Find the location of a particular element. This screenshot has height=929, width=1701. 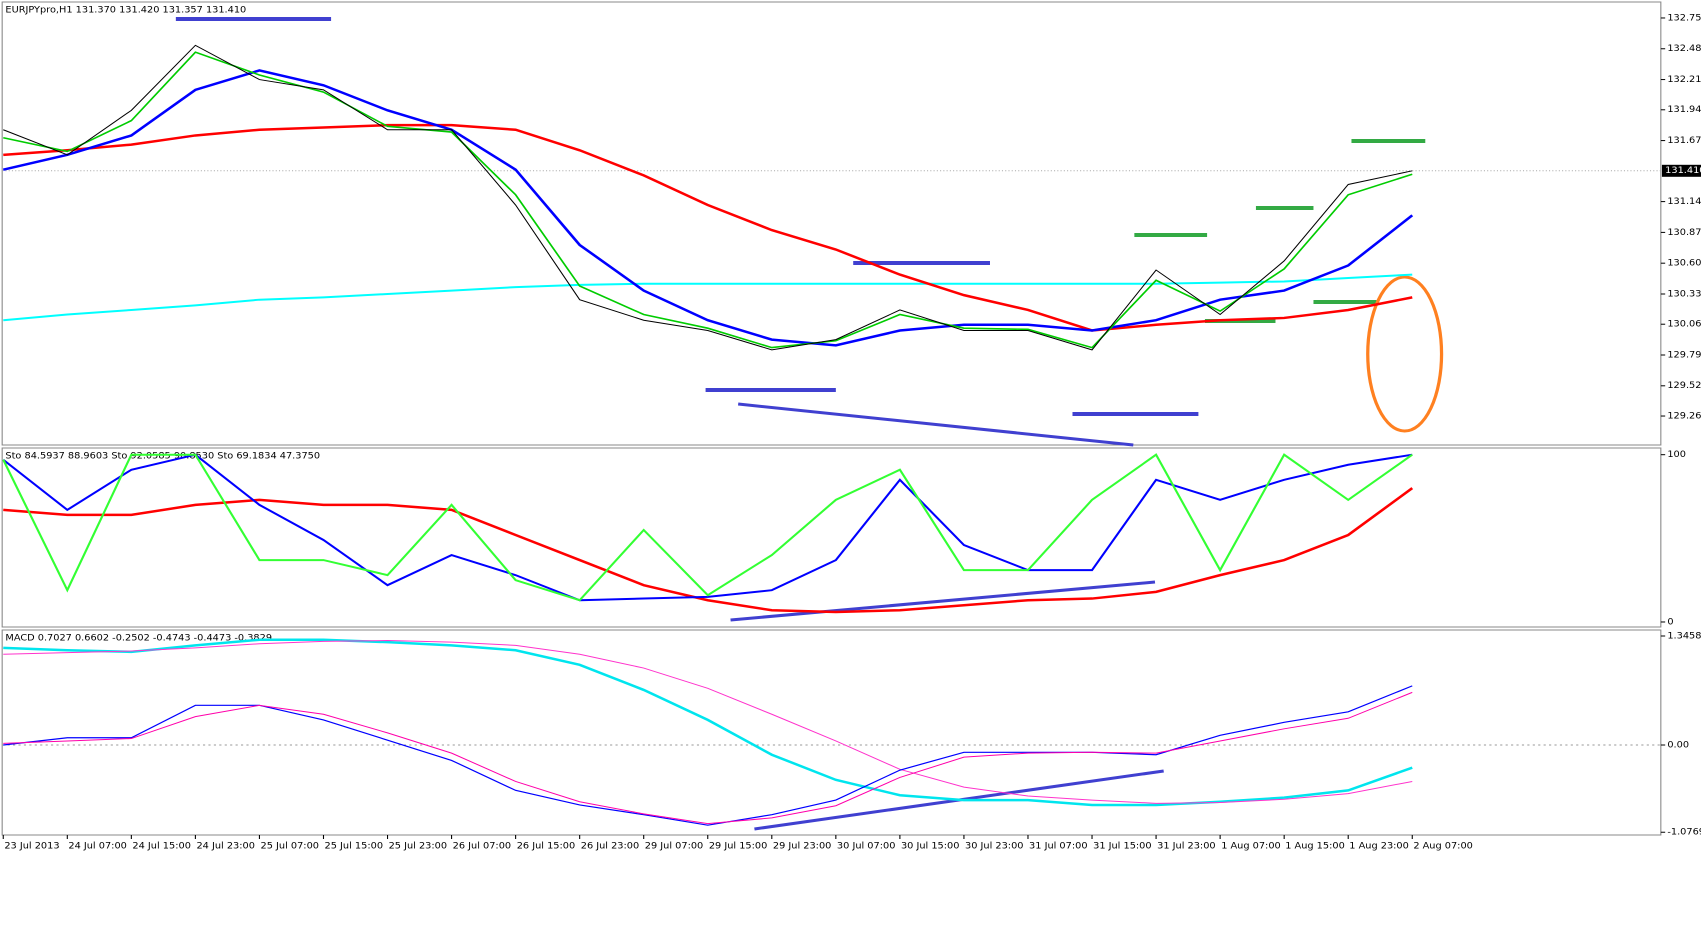

y-tick-label: 129.795 is located at coordinates (1684, 355).